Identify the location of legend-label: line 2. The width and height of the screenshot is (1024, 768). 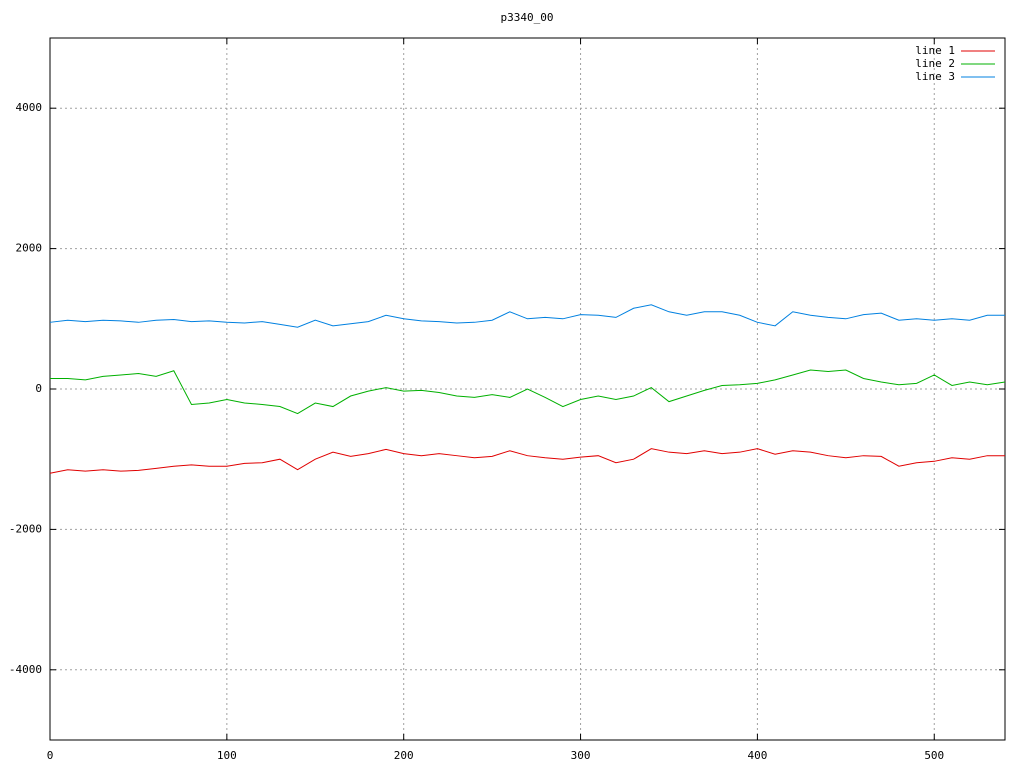
(935, 63).